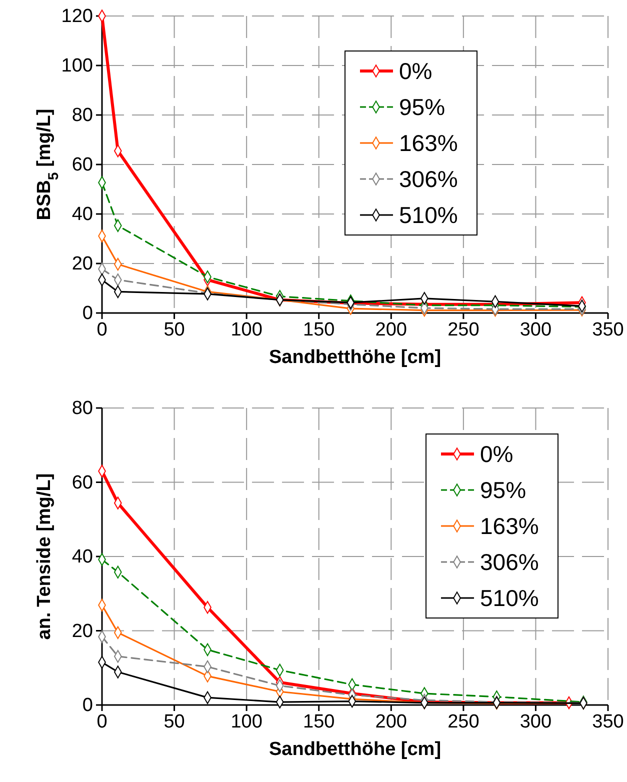 The image size is (627, 782). I want to click on y-tick-label: 120, so click(77, 17).